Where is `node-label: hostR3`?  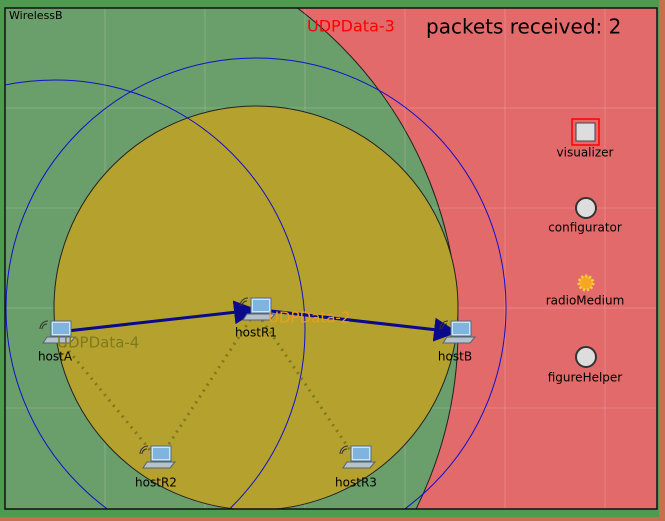
node-label: hostR3 is located at coordinates (356, 483).